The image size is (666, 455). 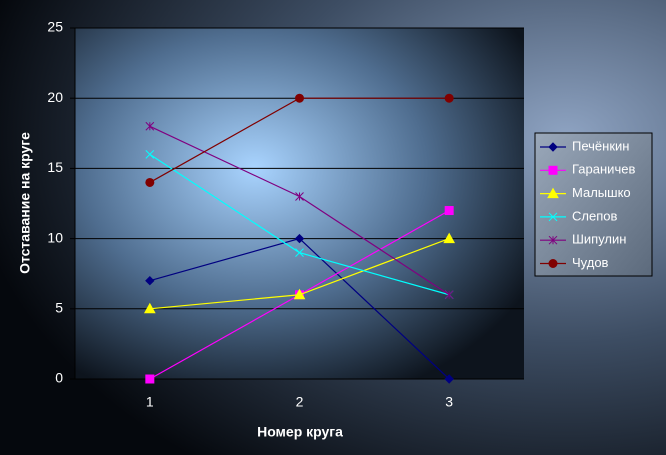 I want to click on y-tick-label: 20, so click(x=55, y=97).